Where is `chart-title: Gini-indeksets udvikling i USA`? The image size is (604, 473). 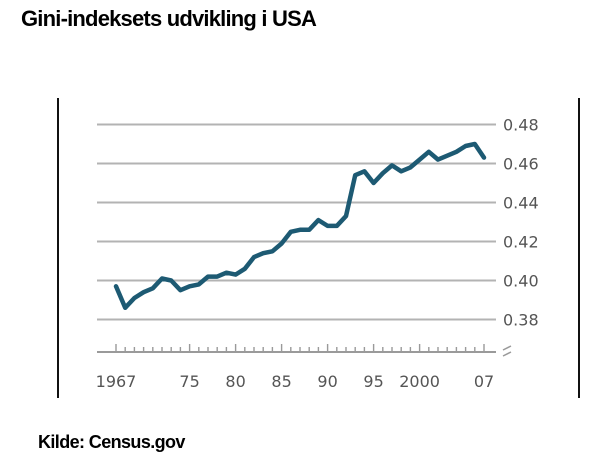
chart-title: Gini-indeksets udvikling i USA is located at coordinates (169, 18).